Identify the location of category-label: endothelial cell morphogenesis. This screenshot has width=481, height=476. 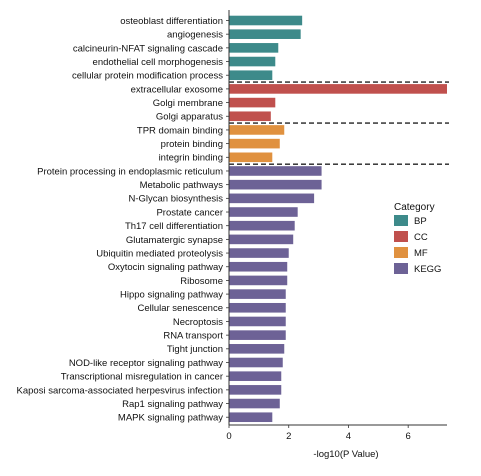
(158, 62).